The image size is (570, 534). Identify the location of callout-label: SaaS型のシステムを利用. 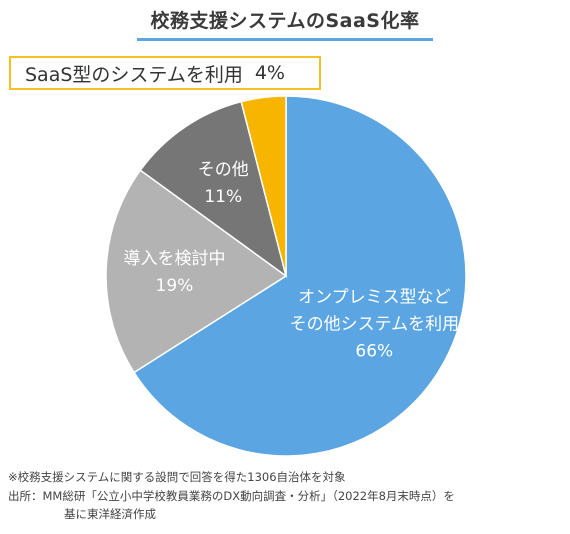
(134, 74).